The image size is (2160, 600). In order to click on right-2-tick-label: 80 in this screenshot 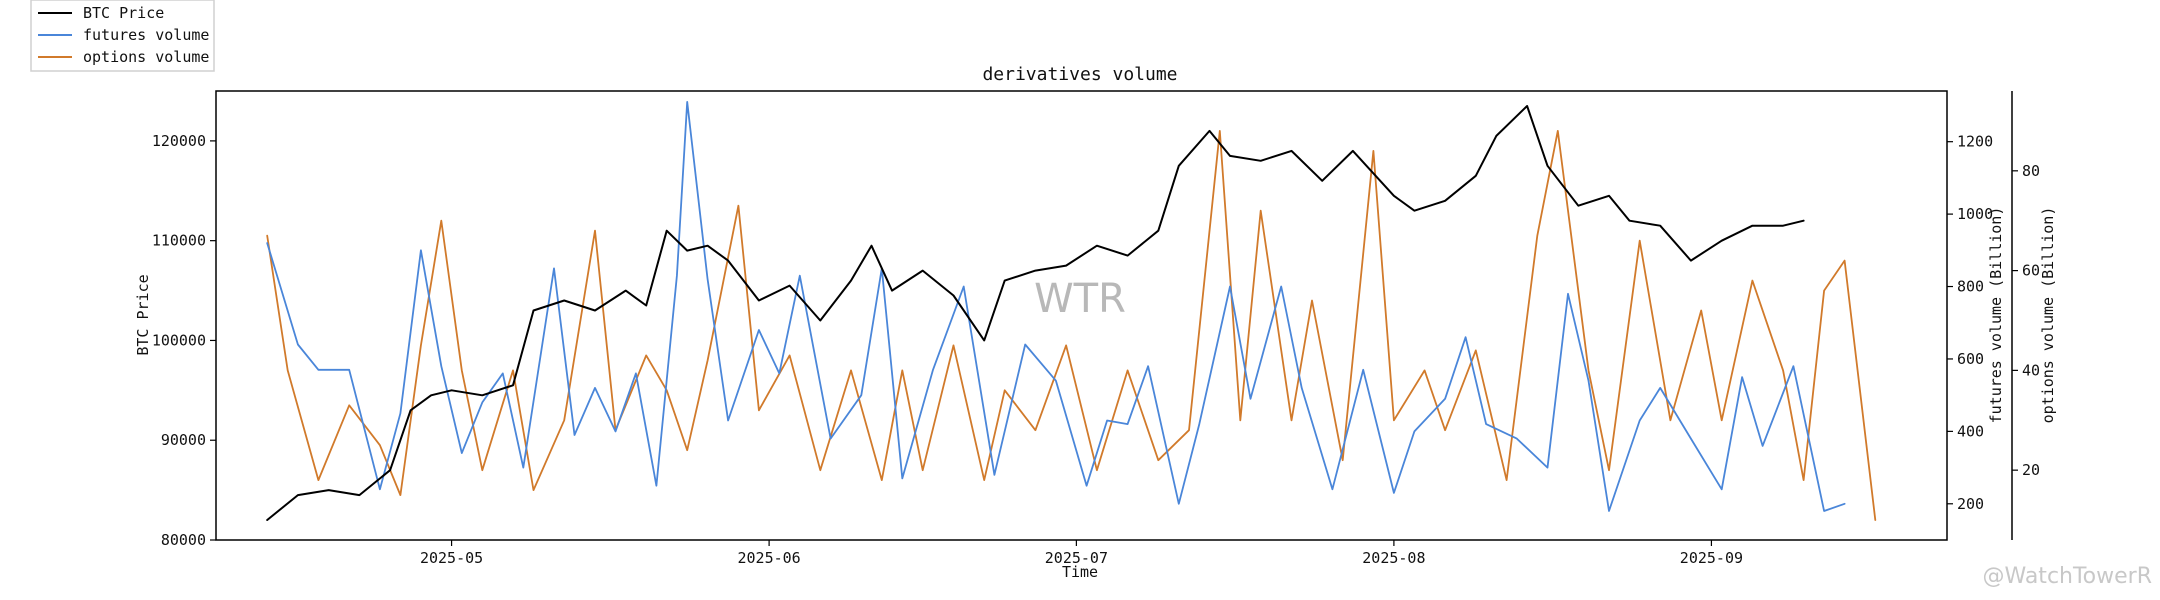, I will do `click(2031, 171)`.